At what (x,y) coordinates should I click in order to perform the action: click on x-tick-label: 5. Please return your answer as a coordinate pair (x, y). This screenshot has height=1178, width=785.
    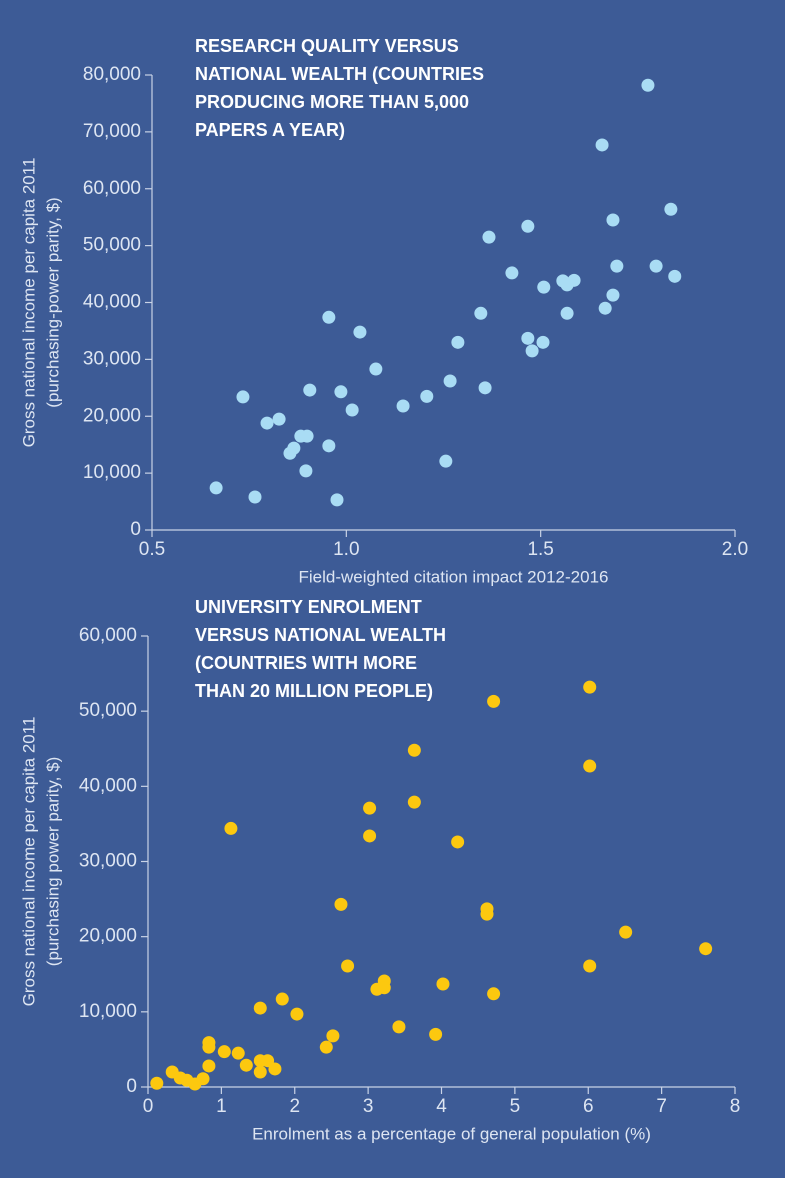
    Looking at the image, I should click on (515, 1106).